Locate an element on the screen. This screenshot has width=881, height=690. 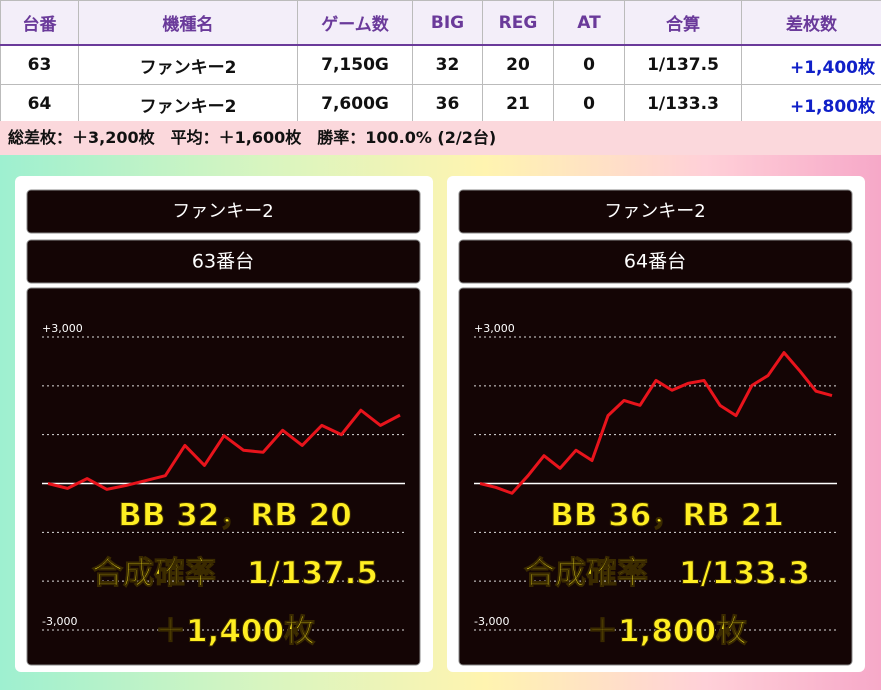
annotation: BB 32，RB 20 is located at coordinates (235, 516).